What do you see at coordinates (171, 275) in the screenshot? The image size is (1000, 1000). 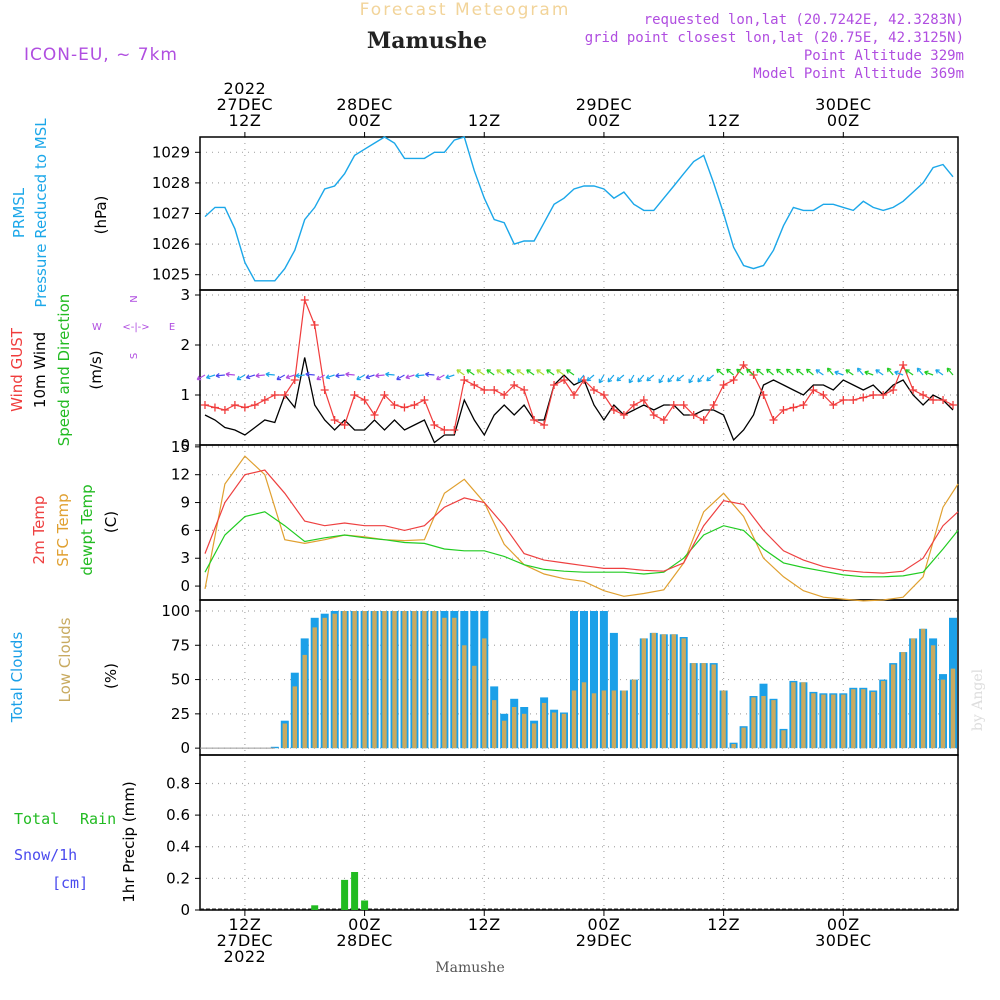 I see `y-tick-label: 1025` at bounding box center [171, 275].